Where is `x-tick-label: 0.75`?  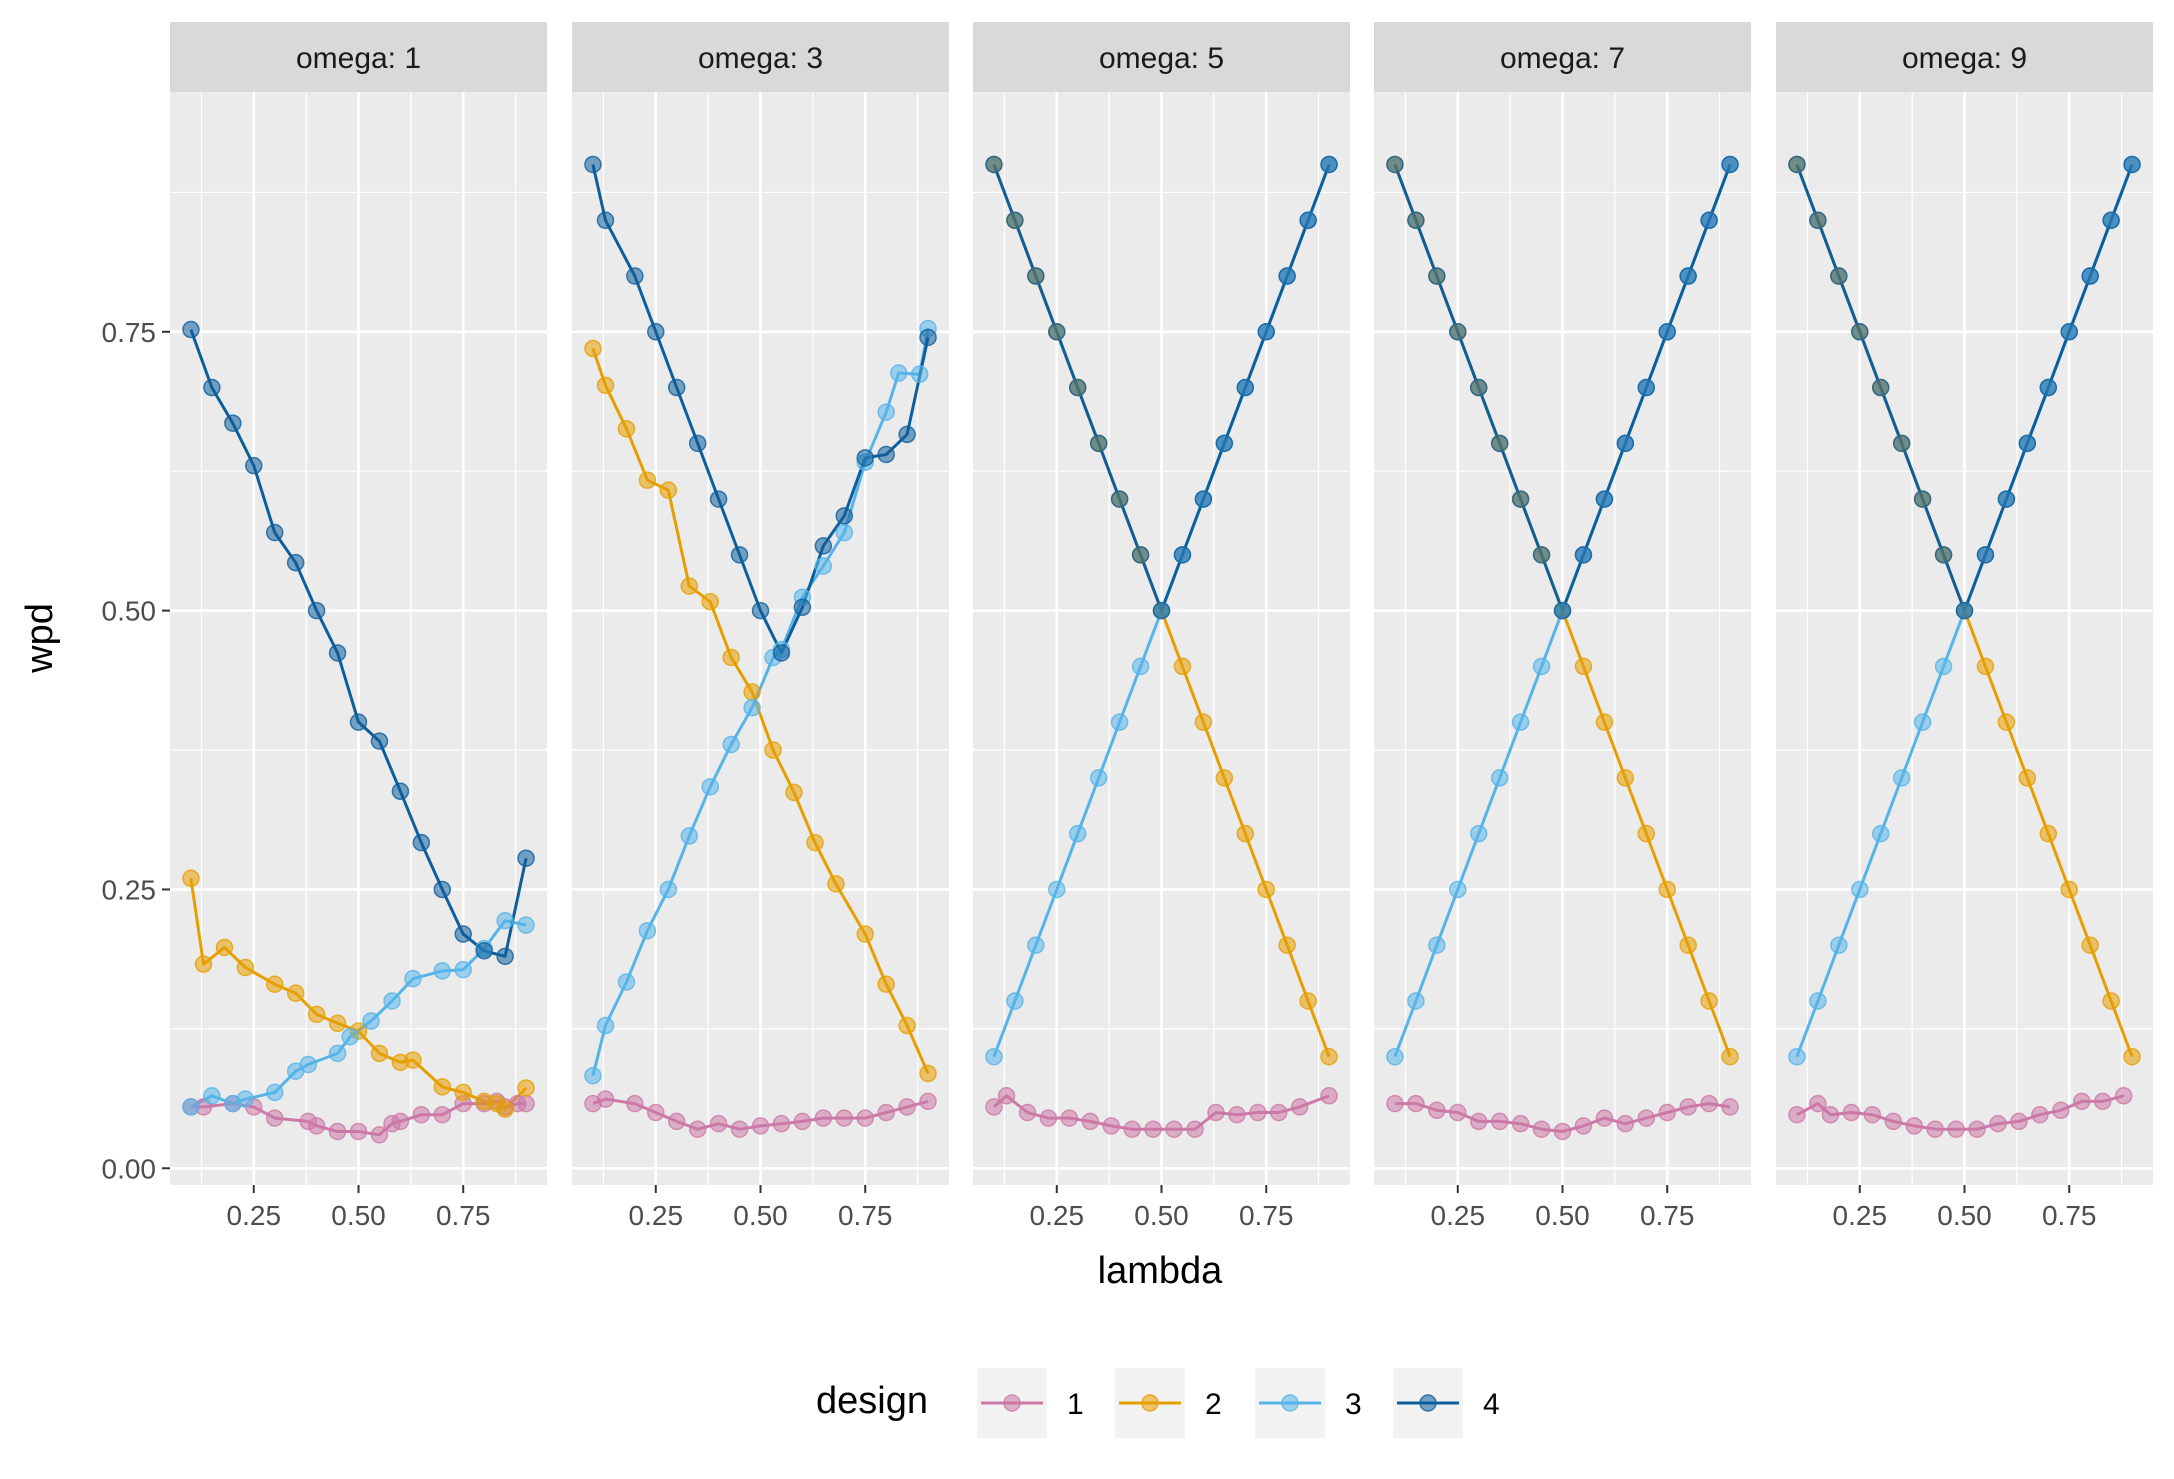
x-tick-label: 0.75 is located at coordinates (1667, 1215).